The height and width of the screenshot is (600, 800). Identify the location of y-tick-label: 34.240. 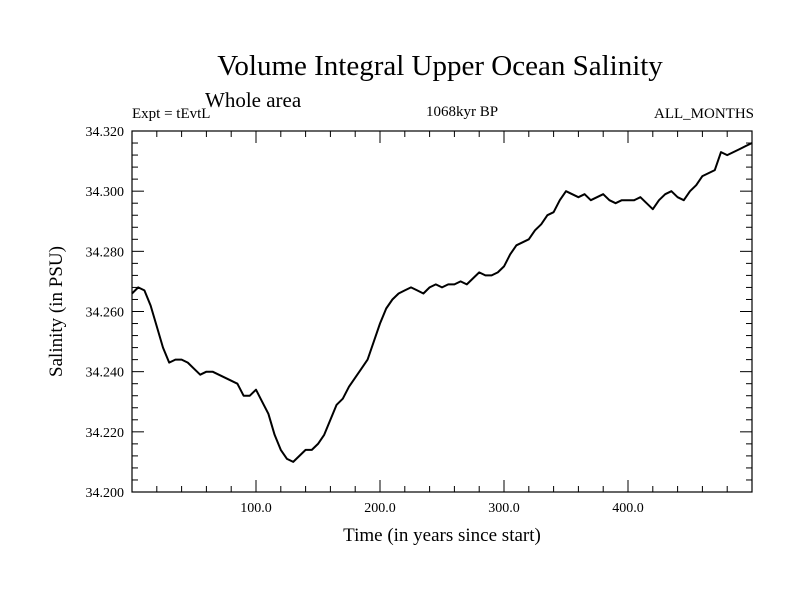
(105, 373).